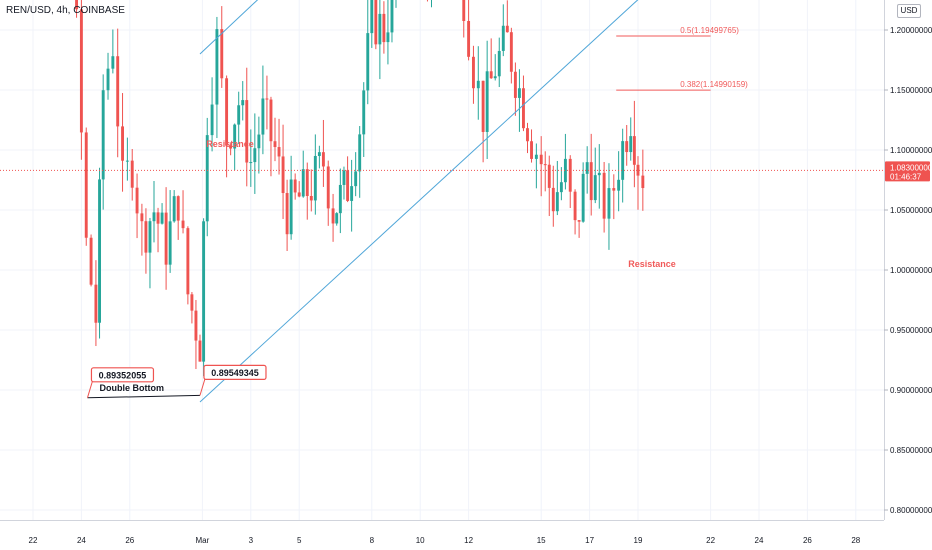  What do you see at coordinates (129, 540) in the screenshot?
I see `x-tick-label: 26` at bounding box center [129, 540].